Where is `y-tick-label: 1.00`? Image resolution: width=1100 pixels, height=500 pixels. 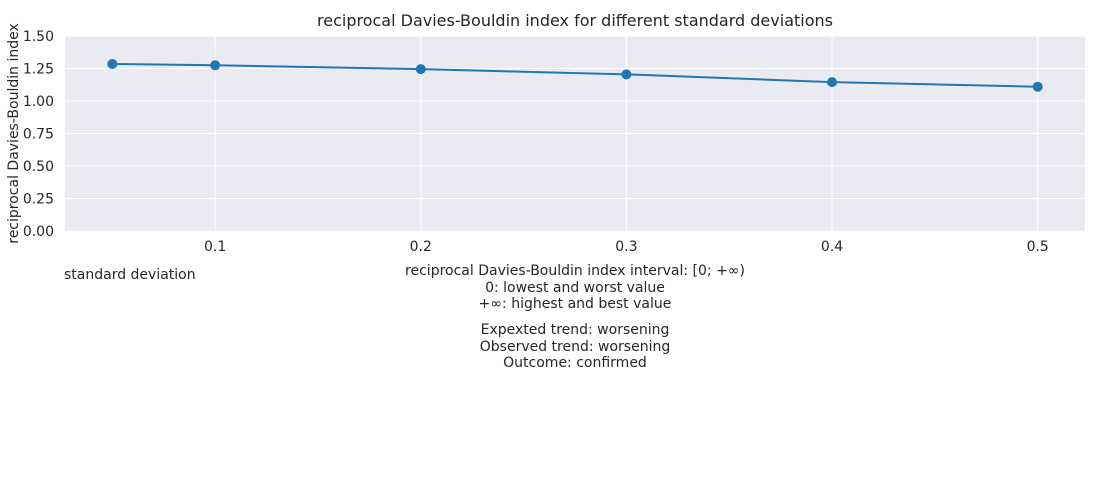
y-tick-label: 1.00 is located at coordinates (38, 102).